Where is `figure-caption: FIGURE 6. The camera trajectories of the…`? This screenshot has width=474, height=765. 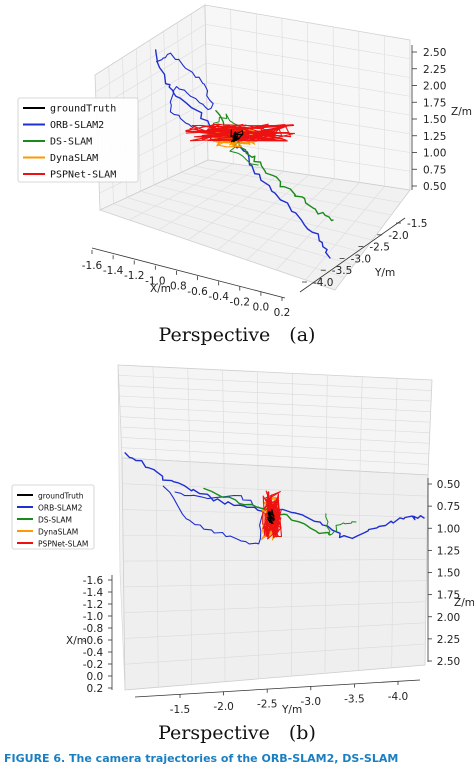 figure-caption: FIGURE 6. The camera trajectories of the… is located at coordinates (239, 758).